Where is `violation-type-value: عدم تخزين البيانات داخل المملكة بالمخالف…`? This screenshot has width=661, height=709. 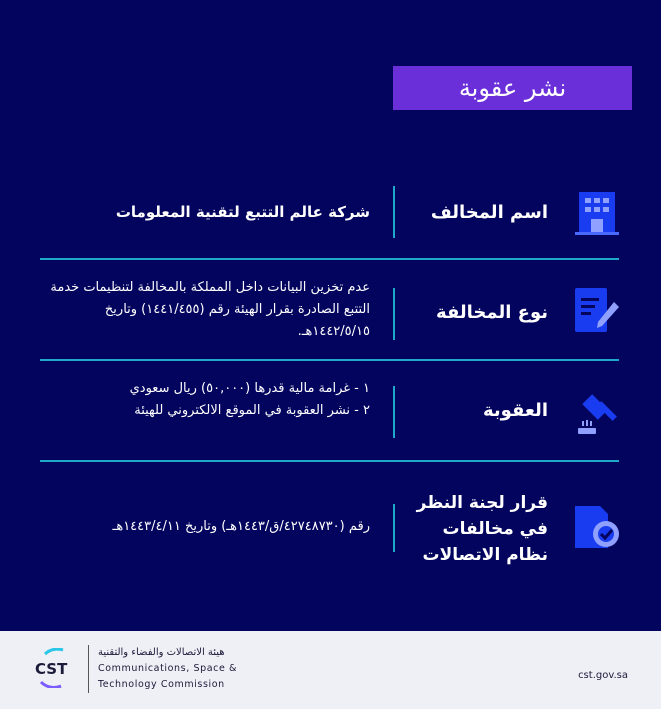 violation-type-value: عدم تخزين البيانات داخل المملكة بالمخالف… is located at coordinates (210, 309).